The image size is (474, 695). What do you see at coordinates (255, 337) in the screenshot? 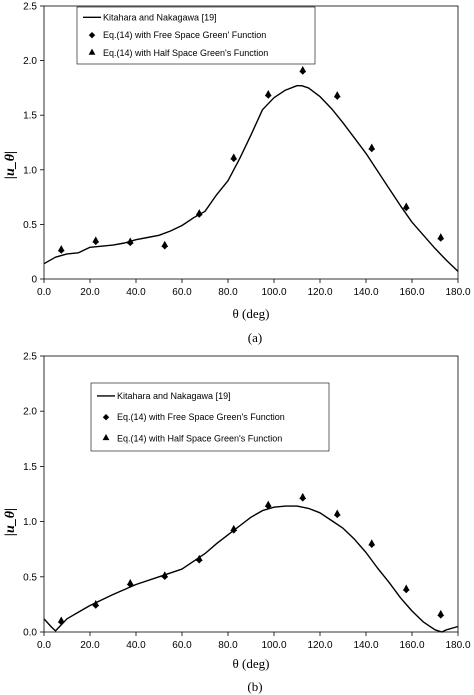
I see `panel-caption: (a)` at bounding box center [255, 337].